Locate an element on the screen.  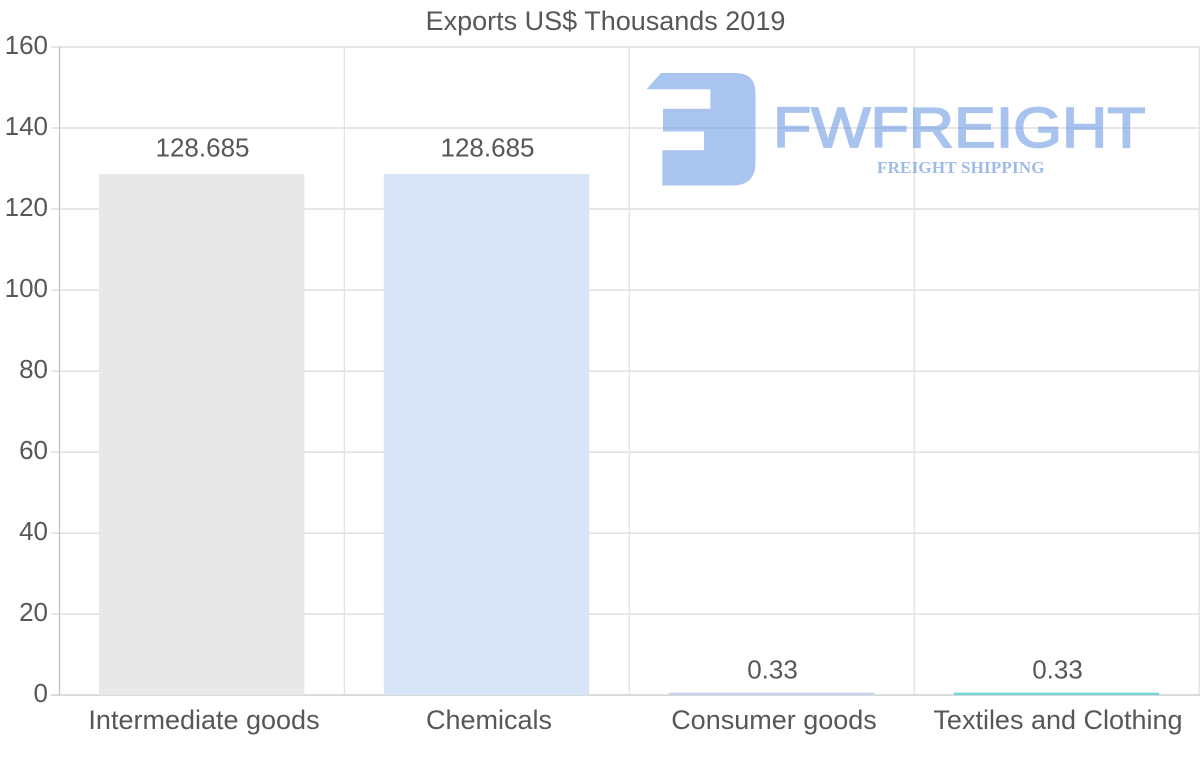
svg-text: 0 is located at coordinates (41, 693).